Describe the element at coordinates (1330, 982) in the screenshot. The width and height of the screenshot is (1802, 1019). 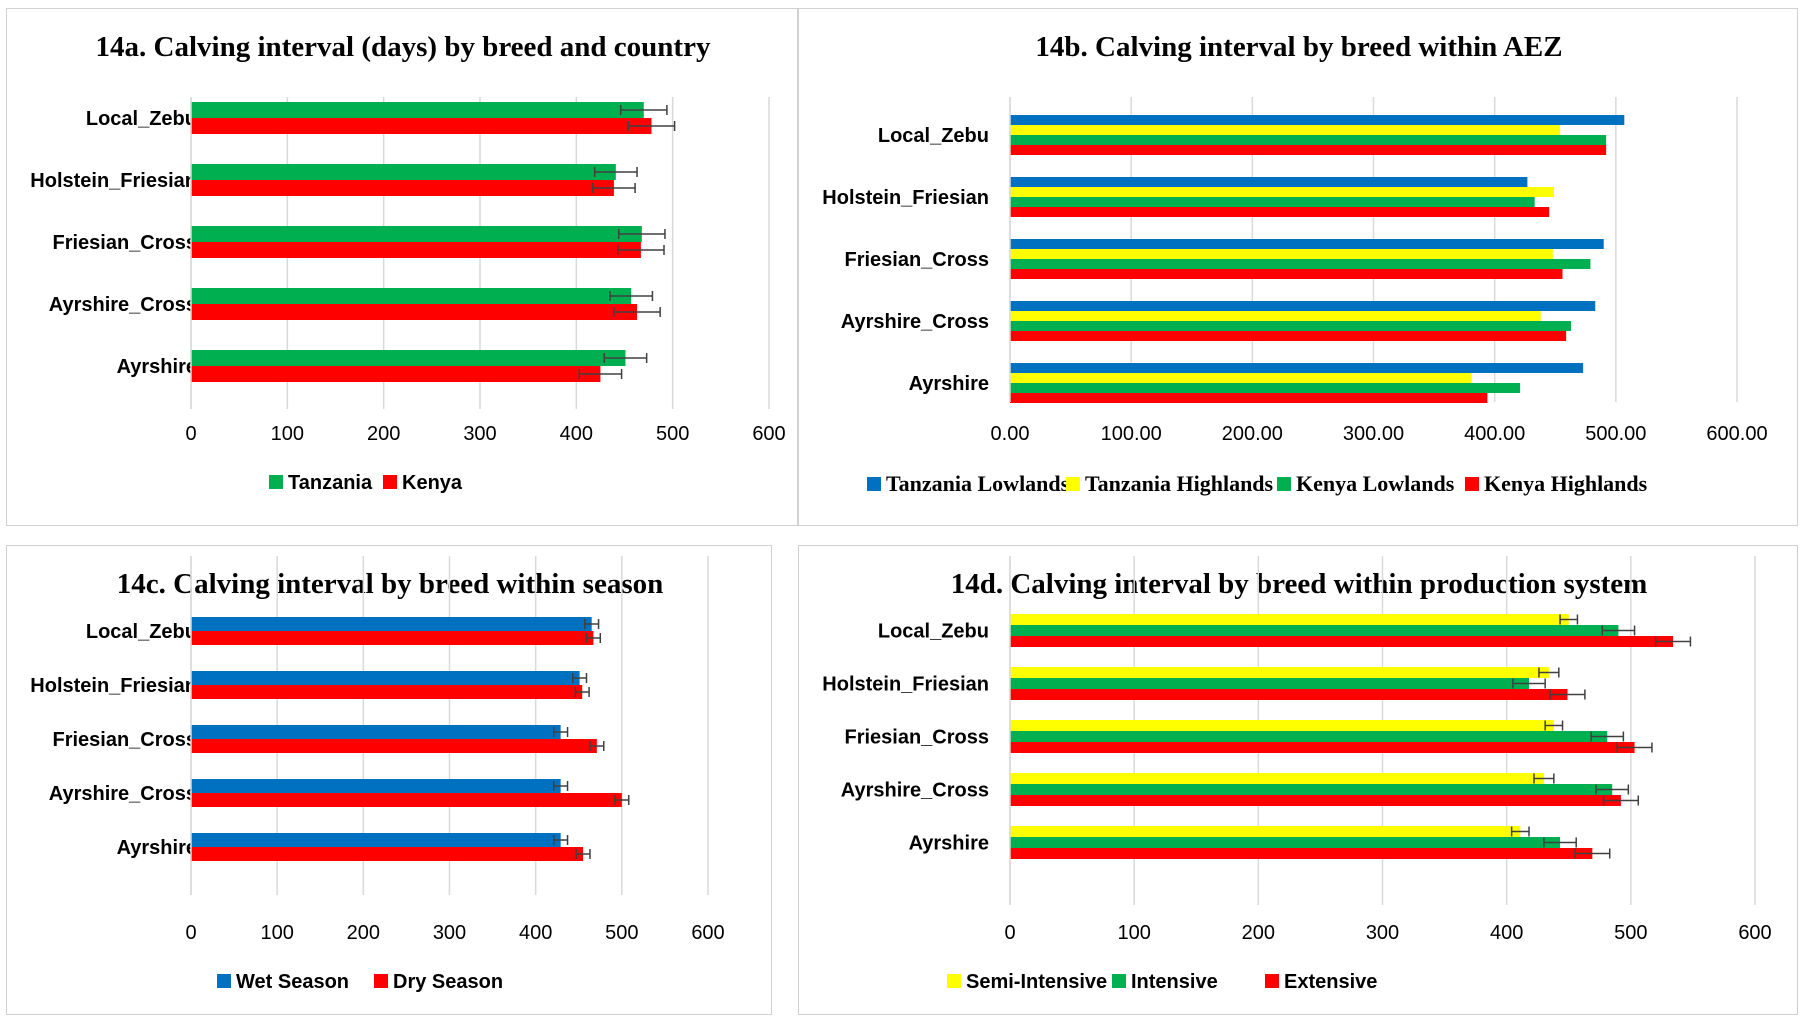
I see `legend-label: Extensive` at that location.